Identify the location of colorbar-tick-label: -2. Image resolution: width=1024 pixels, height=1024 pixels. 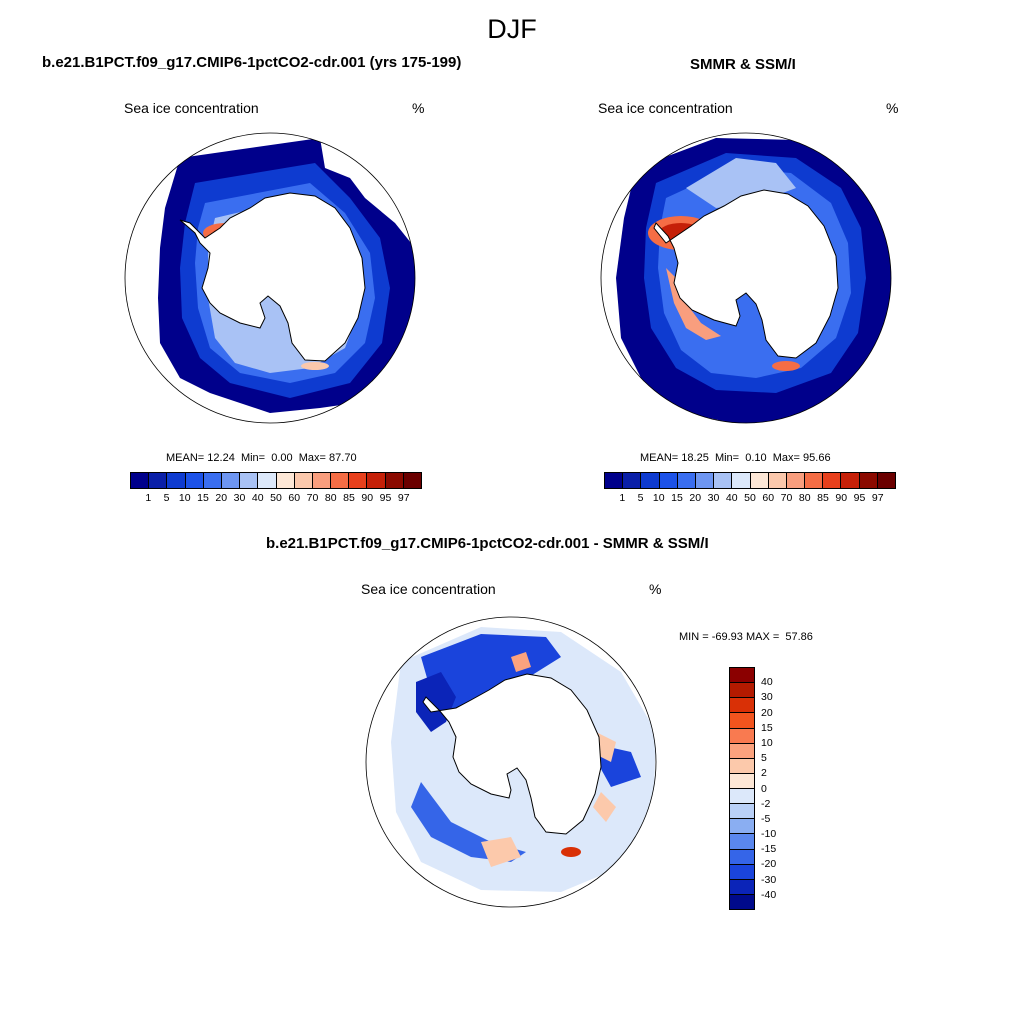
(766, 803).